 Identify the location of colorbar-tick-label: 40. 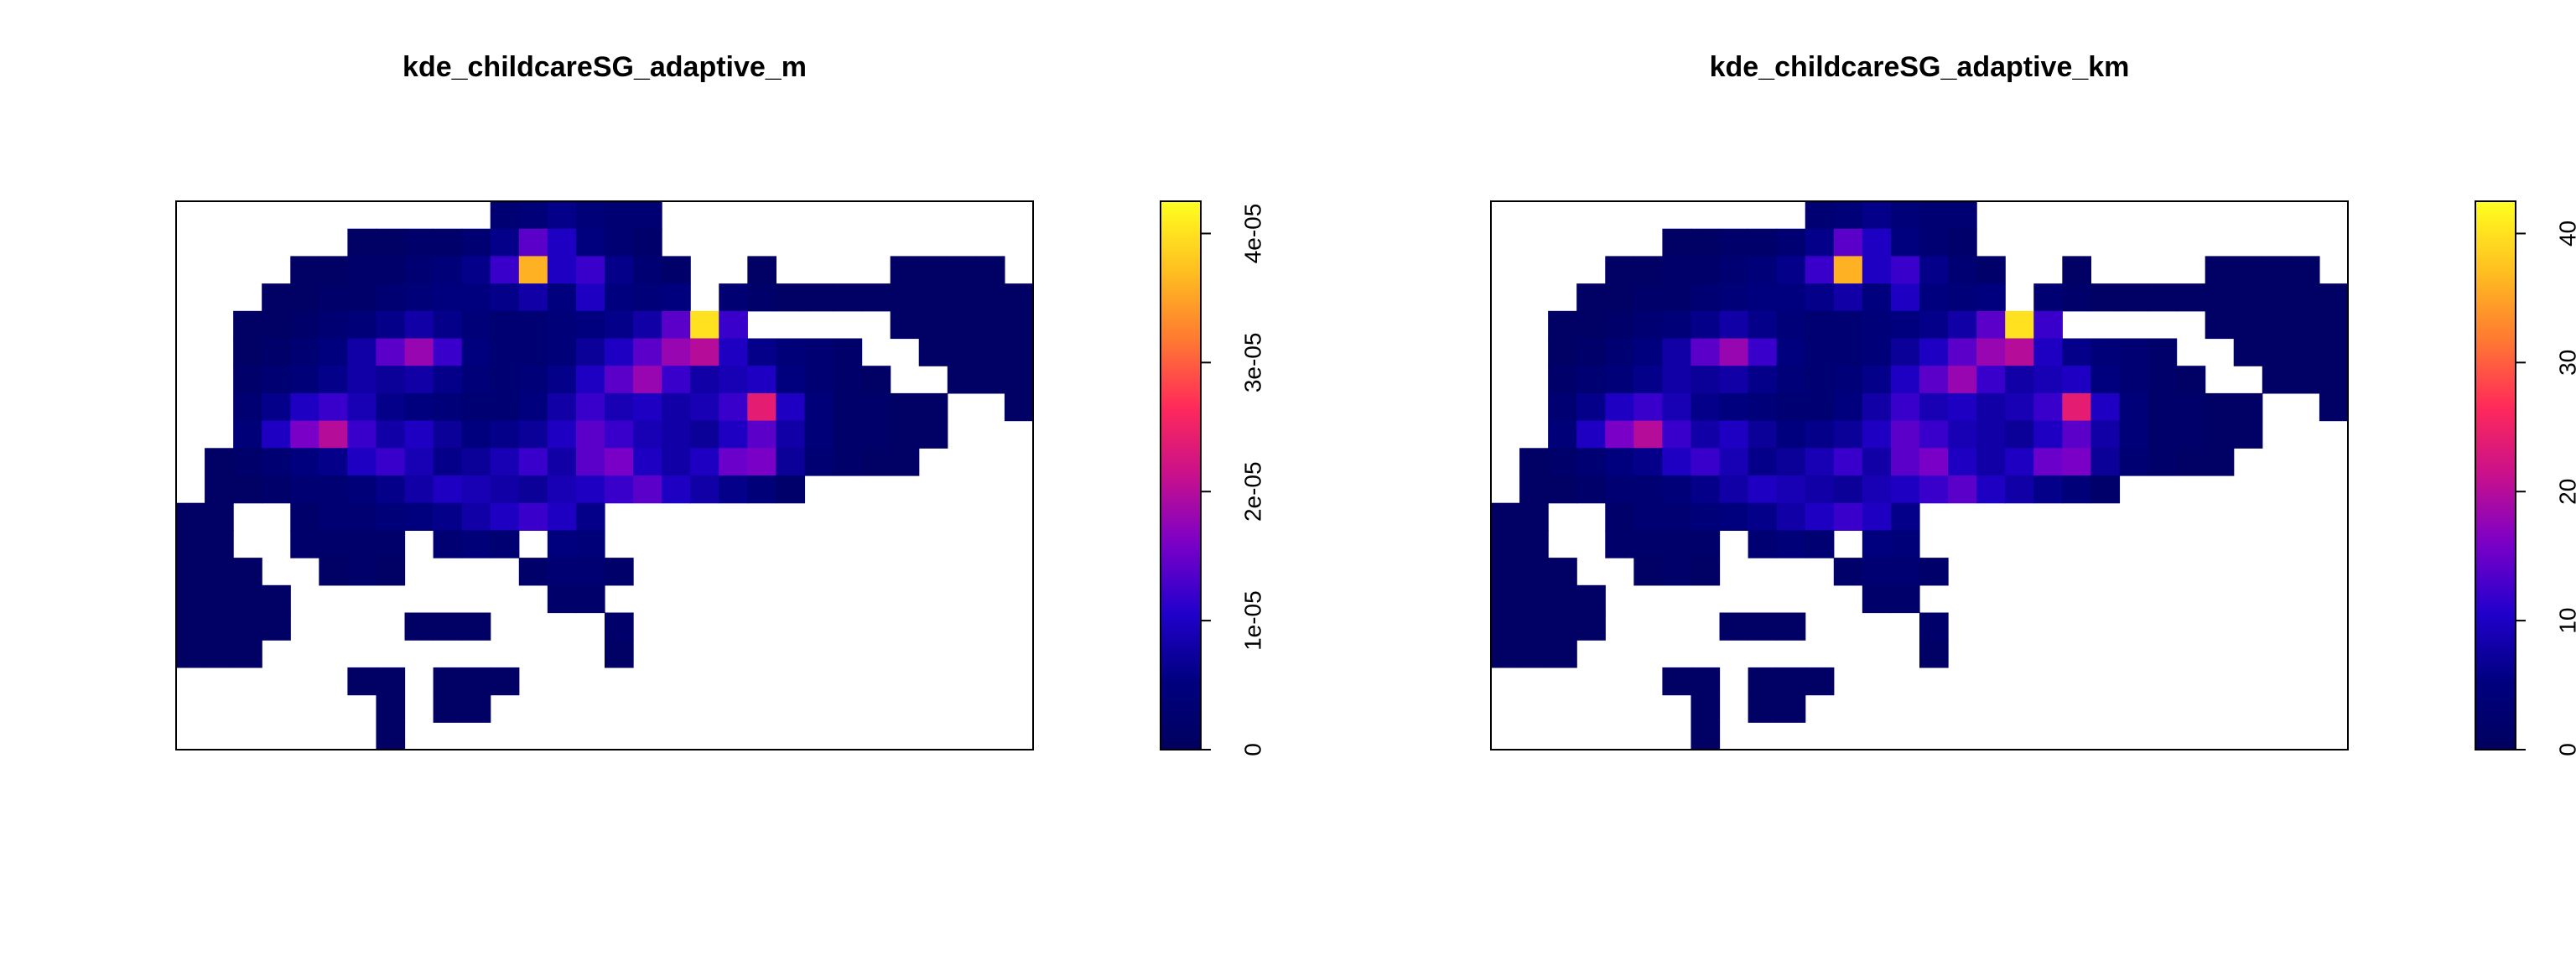
(2565, 234).